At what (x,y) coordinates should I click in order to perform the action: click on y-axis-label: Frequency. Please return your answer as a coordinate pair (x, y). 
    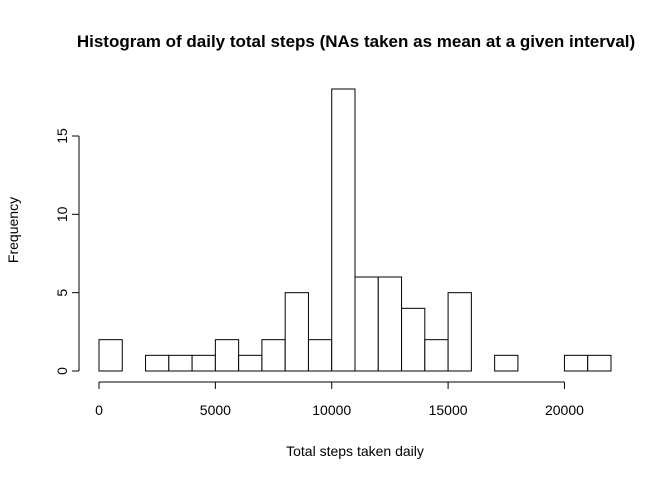
    Looking at the image, I should click on (13, 230).